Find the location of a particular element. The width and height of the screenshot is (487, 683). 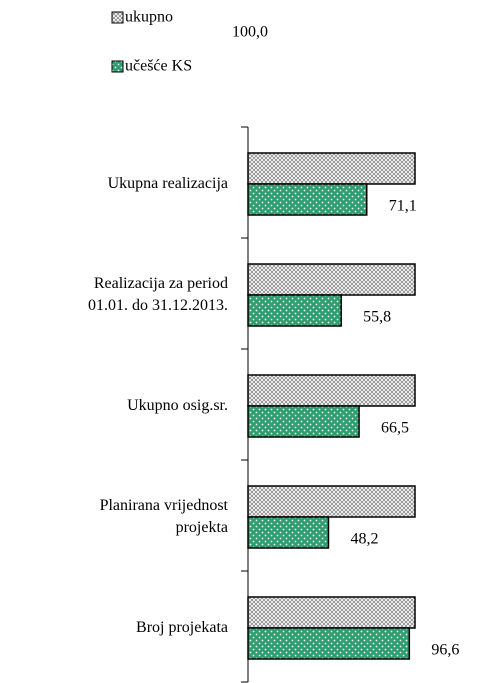

data-label: 55,8 is located at coordinates (377, 317).